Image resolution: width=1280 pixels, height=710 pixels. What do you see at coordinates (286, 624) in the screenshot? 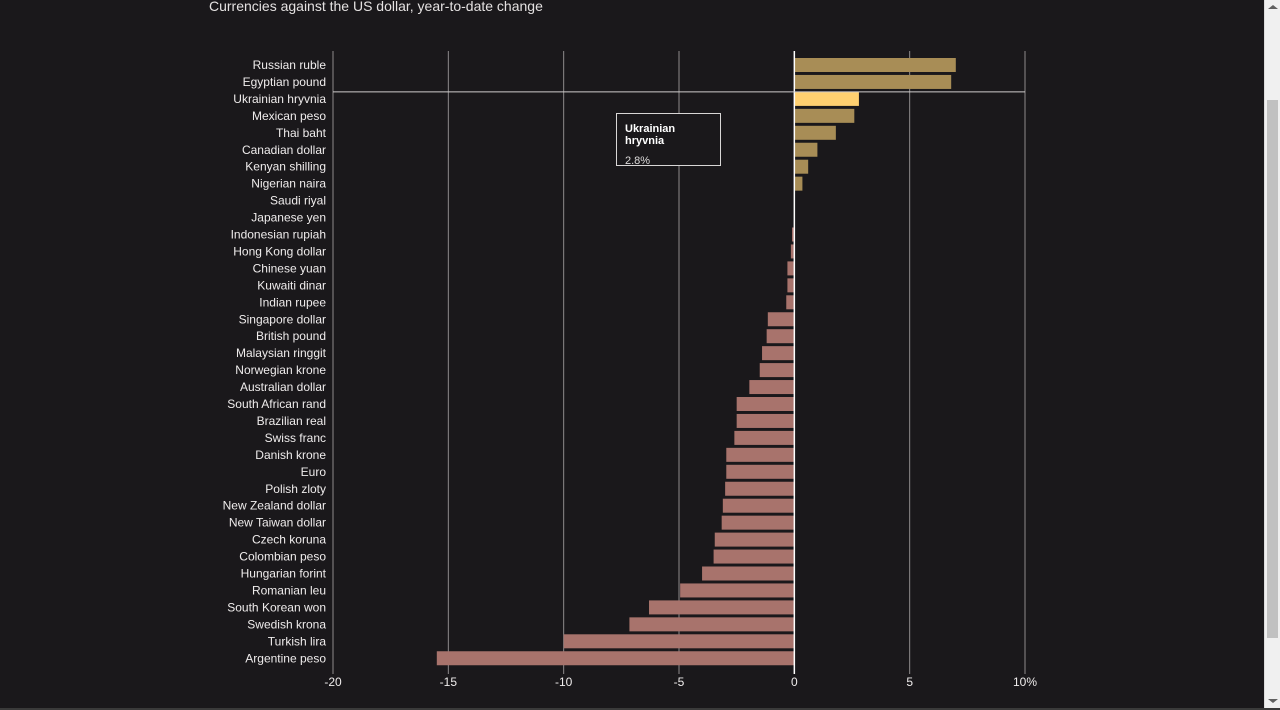
I see `category-label: Swedish krona` at bounding box center [286, 624].